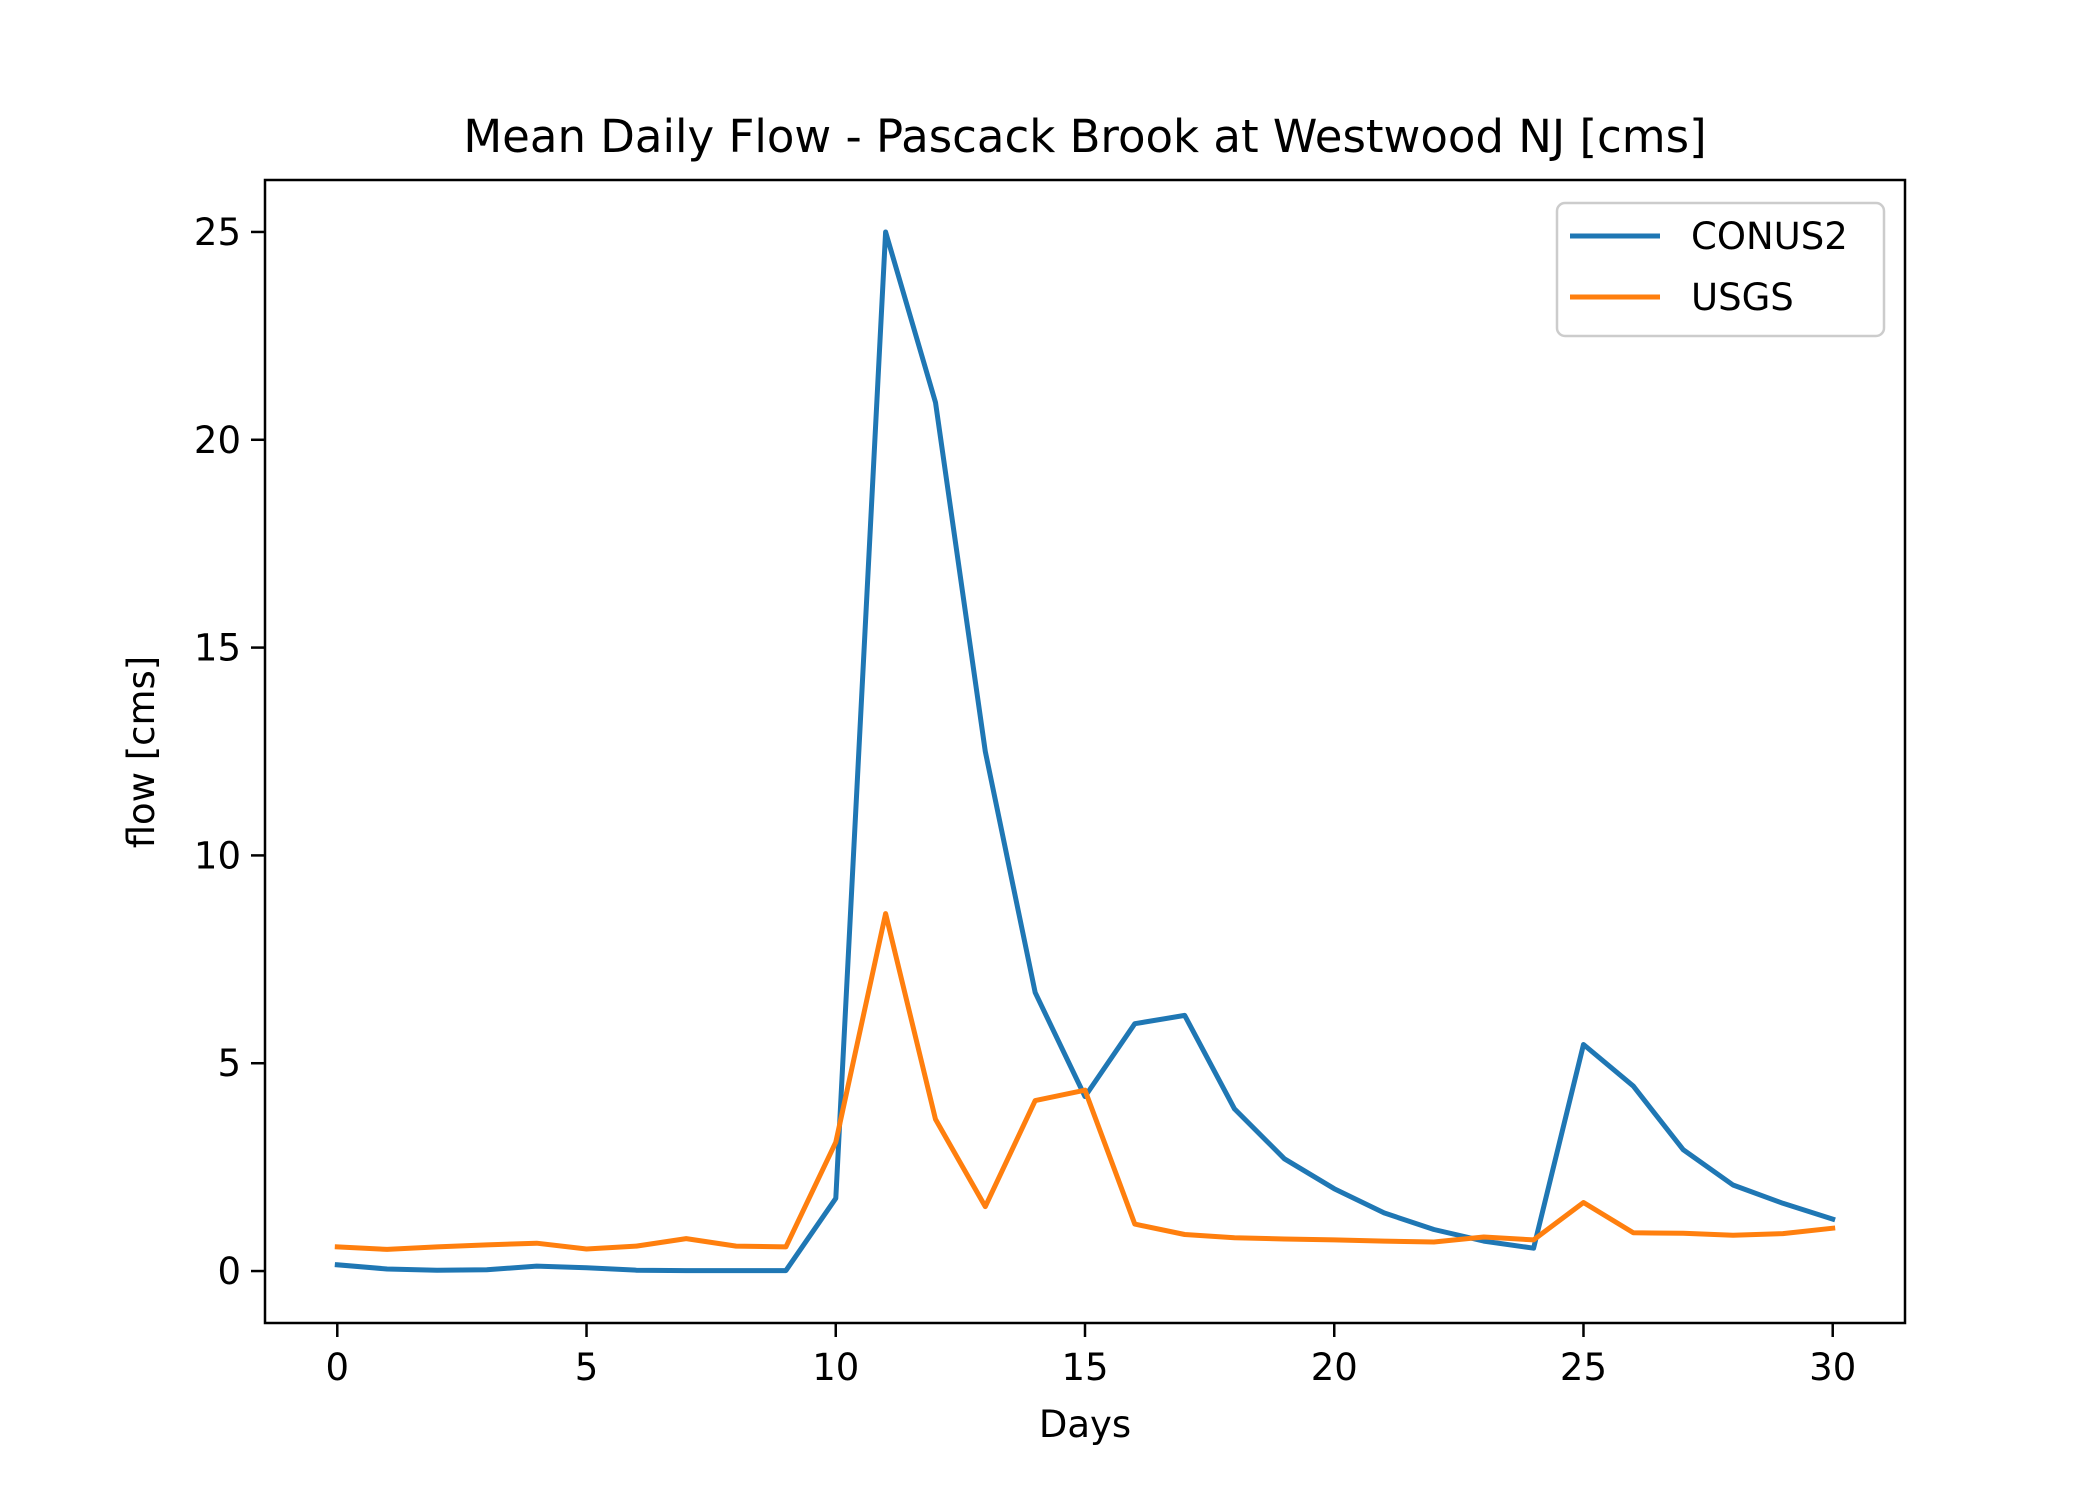  What do you see at coordinates (217, 232) in the screenshot?
I see `y-tick-label: 25` at bounding box center [217, 232].